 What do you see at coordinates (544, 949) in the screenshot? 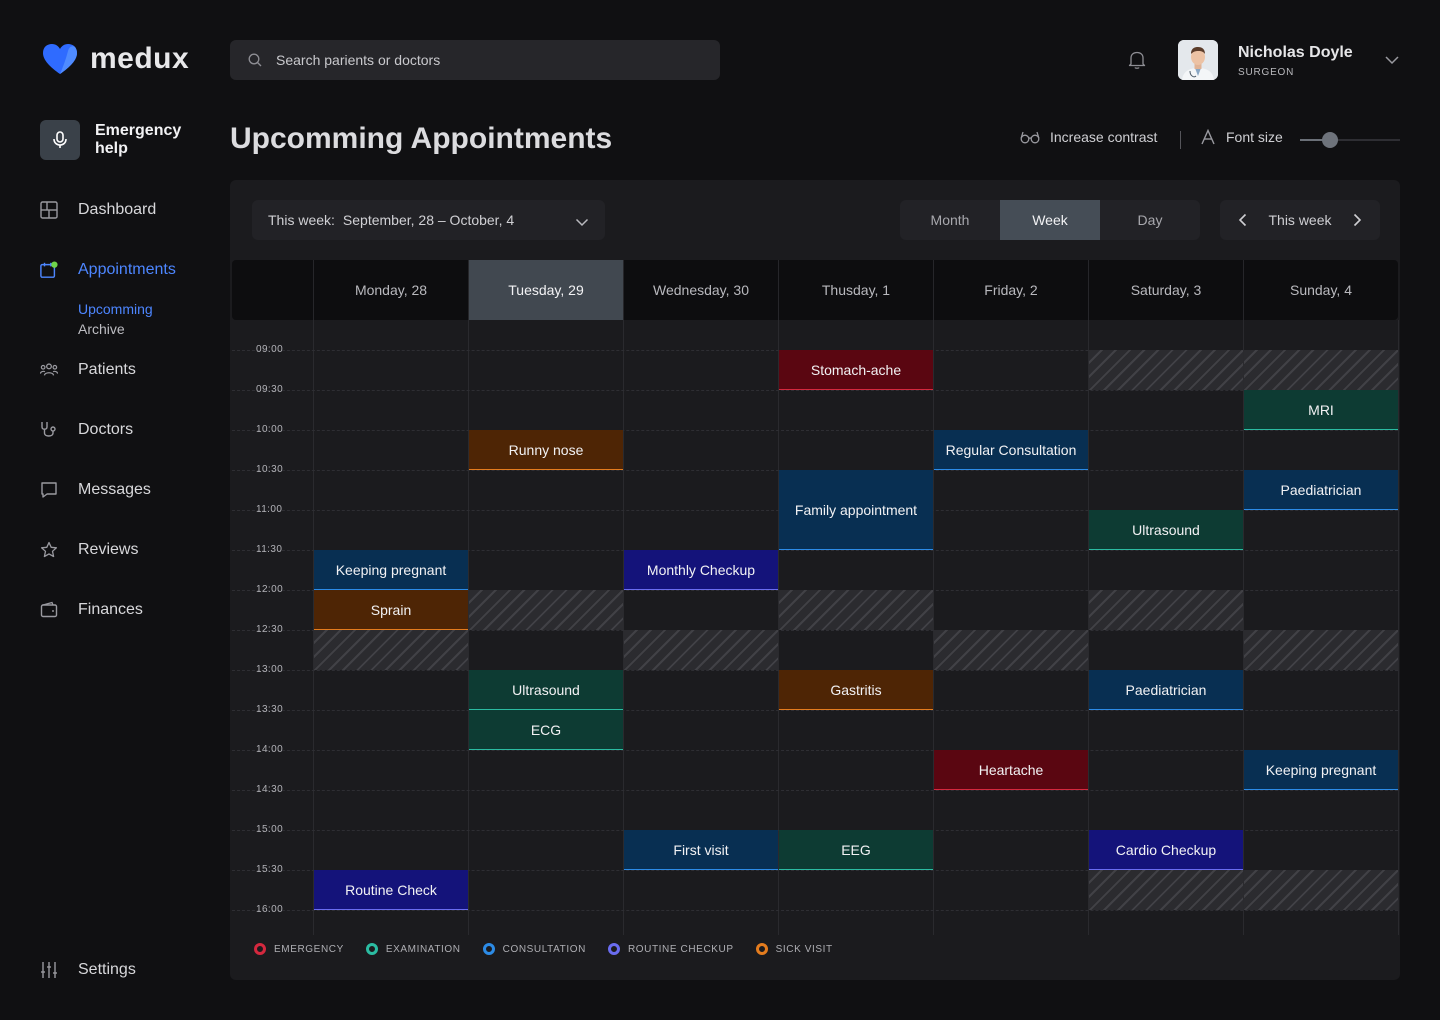
I see `legend-label: CONSULTATION` at bounding box center [544, 949].